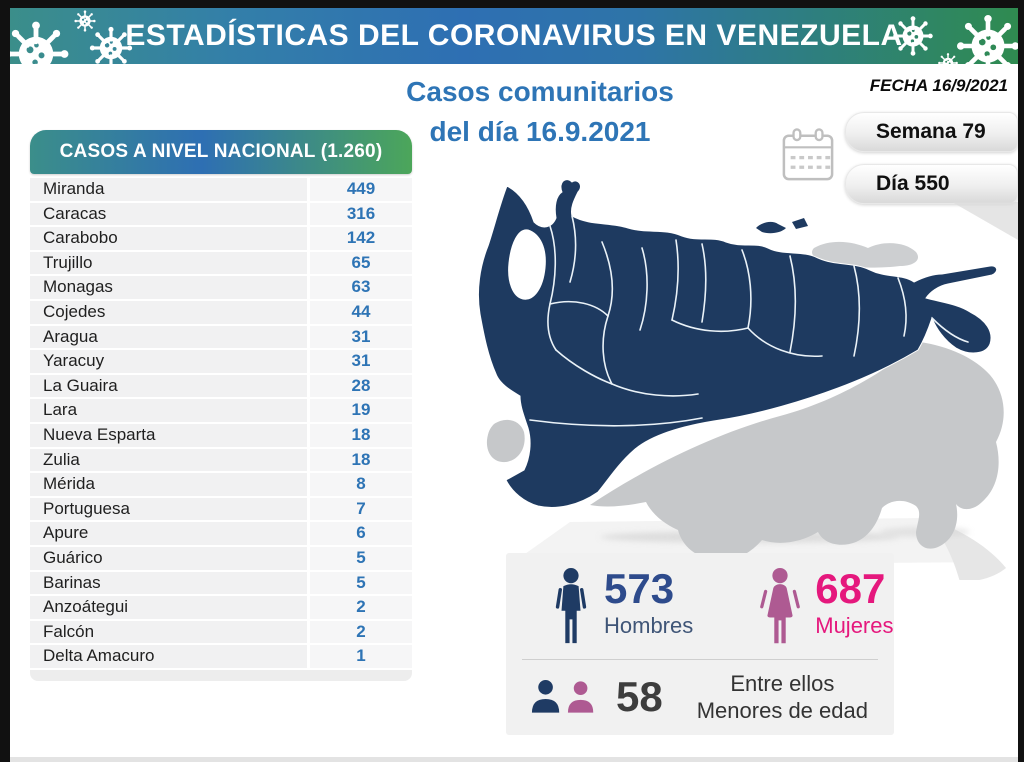 Image resolution: width=1024 pixels, height=762 pixels. What do you see at coordinates (782, 226) in the screenshot?
I see `map-islands-navy` at bounding box center [782, 226].